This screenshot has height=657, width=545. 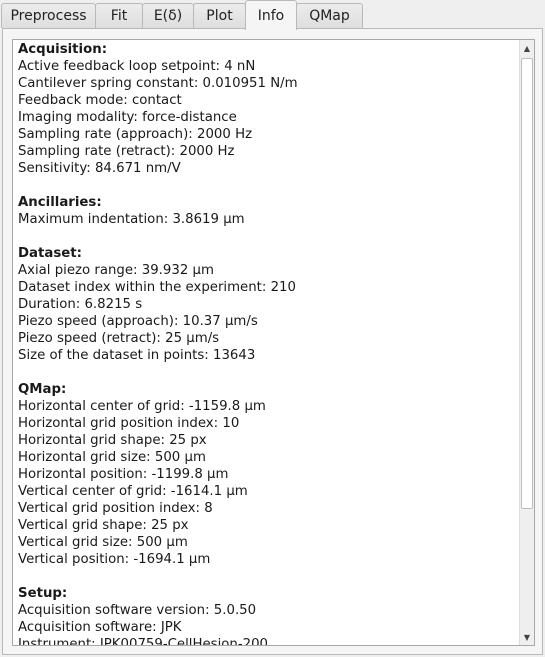 What do you see at coordinates (116, 270) in the screenshot?
I see `info-line: Axial piezo range: 39.932 µm` at bounding box center [116, 270].